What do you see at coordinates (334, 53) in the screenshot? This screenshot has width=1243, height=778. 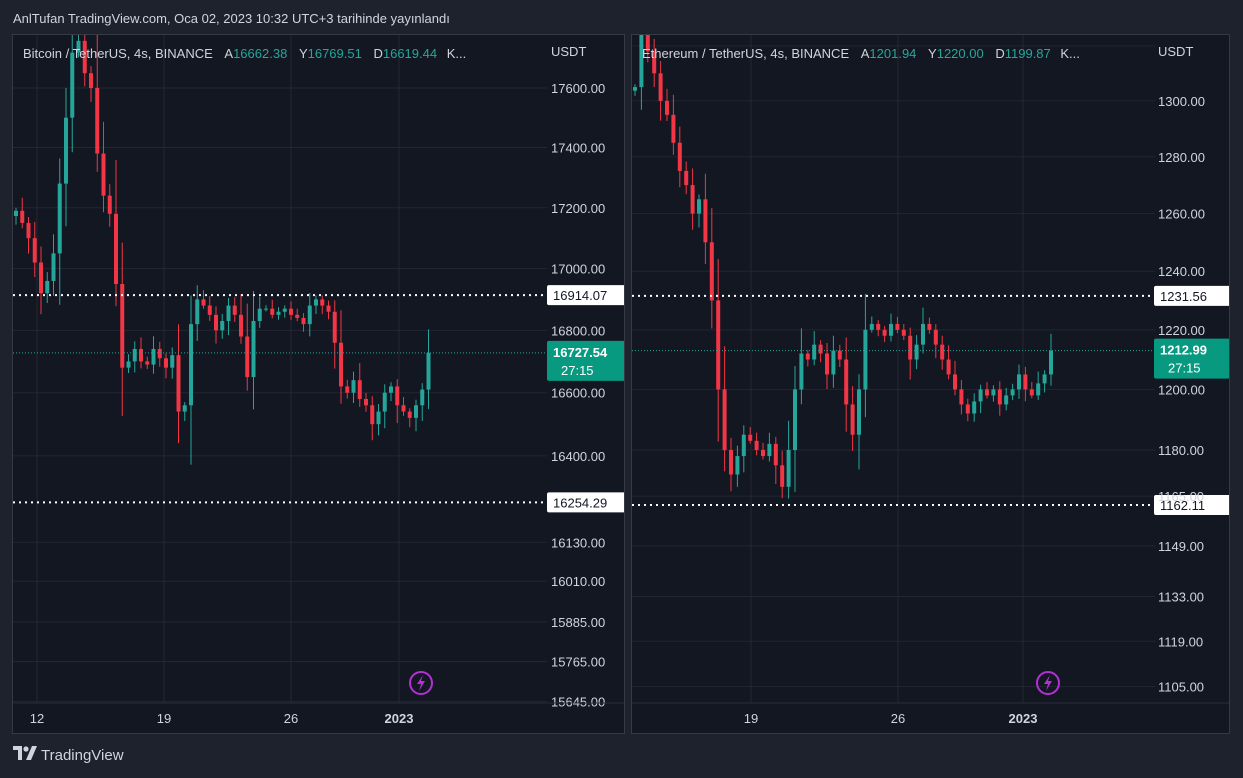 I see `high-value: 16769.51` at bounding box center [334, 53].